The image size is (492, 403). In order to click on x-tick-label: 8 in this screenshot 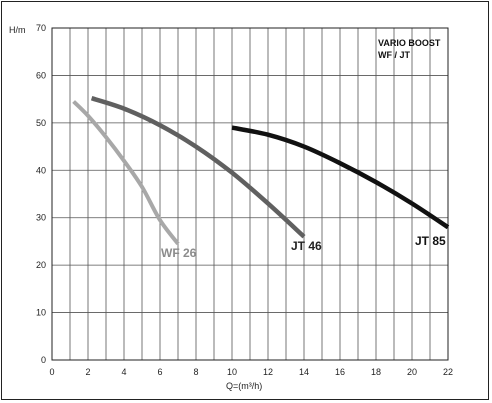, I will do `click(195, 372)`.